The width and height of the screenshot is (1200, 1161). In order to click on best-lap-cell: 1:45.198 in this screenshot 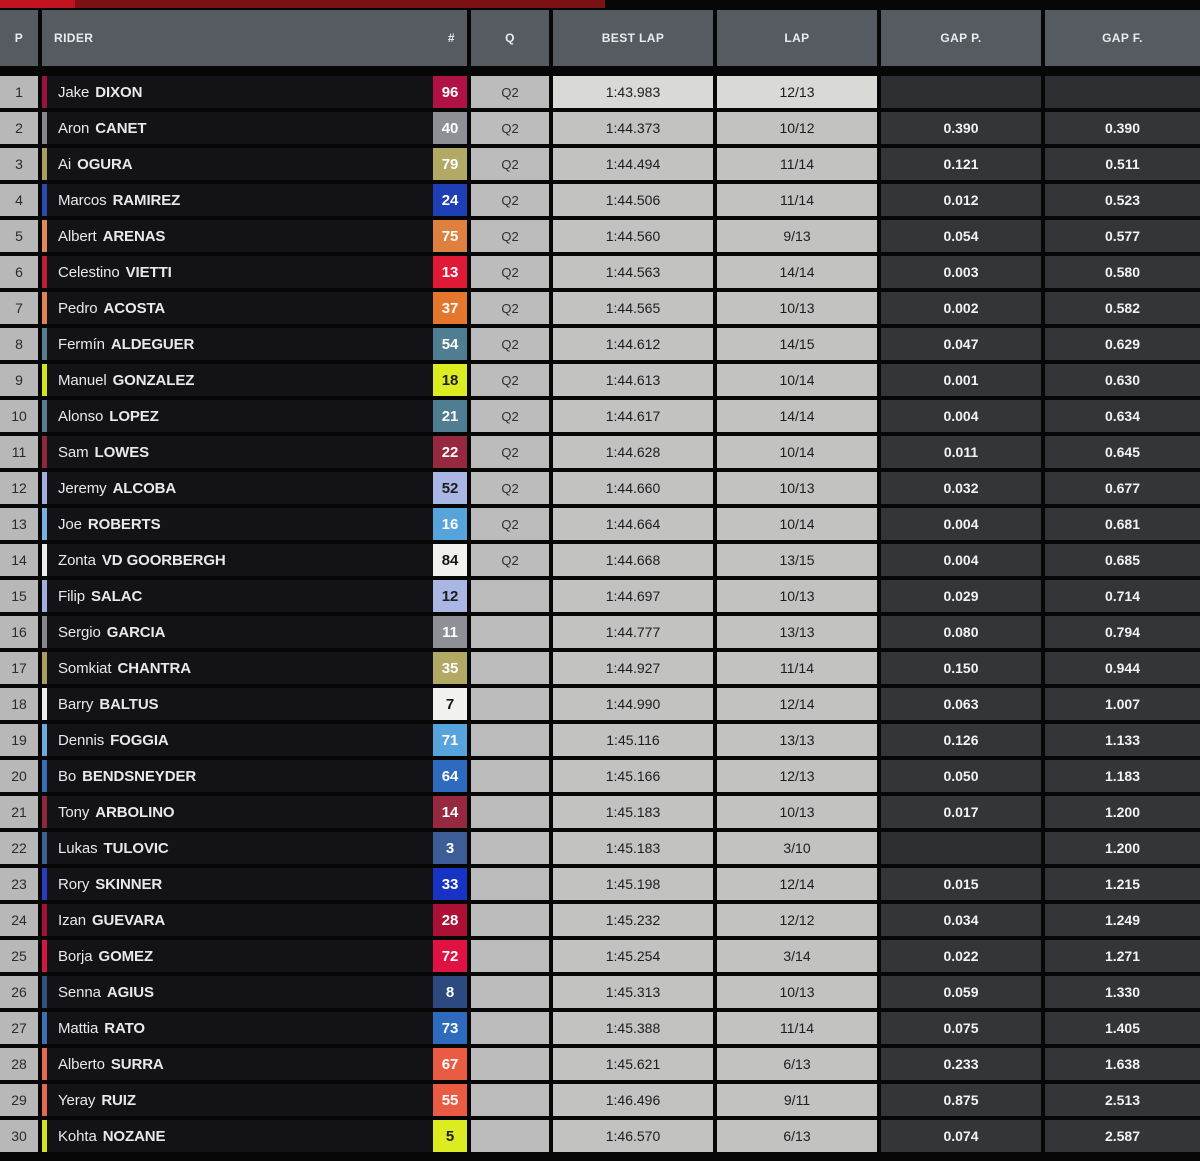, I will do `click(633, 884)`.